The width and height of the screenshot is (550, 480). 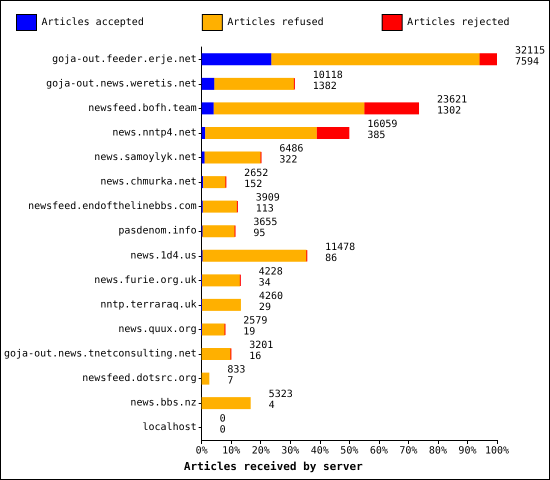 I want to click on x-tick-label: 40%, so click(x=319, y=451).